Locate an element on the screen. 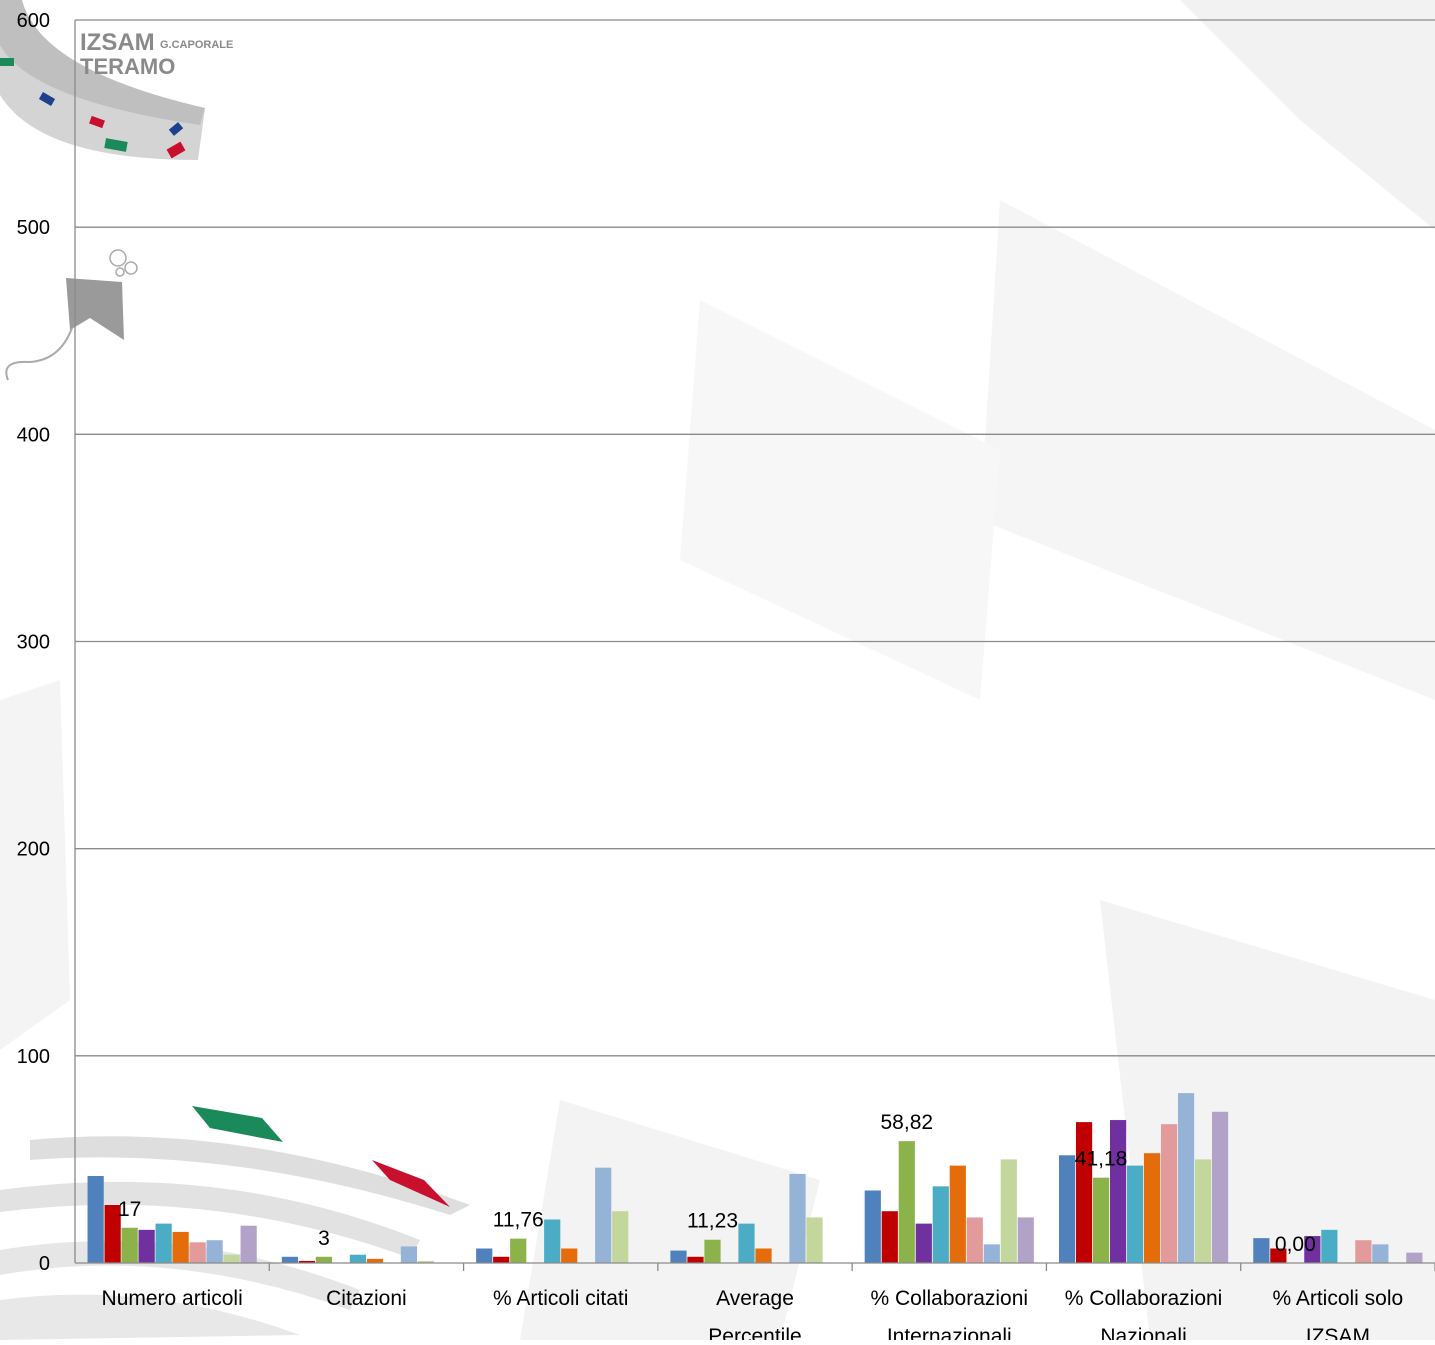 Image resolution: width=1435 pixels, height=1345 pixels. y-axis-tick-labels: 0 100 200 300 400 500 600 is located at coordinates (33, 642).